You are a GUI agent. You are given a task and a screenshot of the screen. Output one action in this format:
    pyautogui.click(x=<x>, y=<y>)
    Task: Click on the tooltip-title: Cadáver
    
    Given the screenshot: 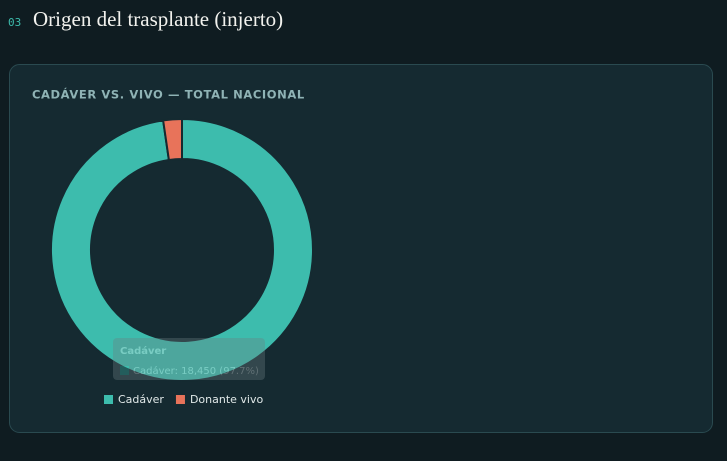 What is the action you would take?
    pyautogui.click(x=143, y=351)
    